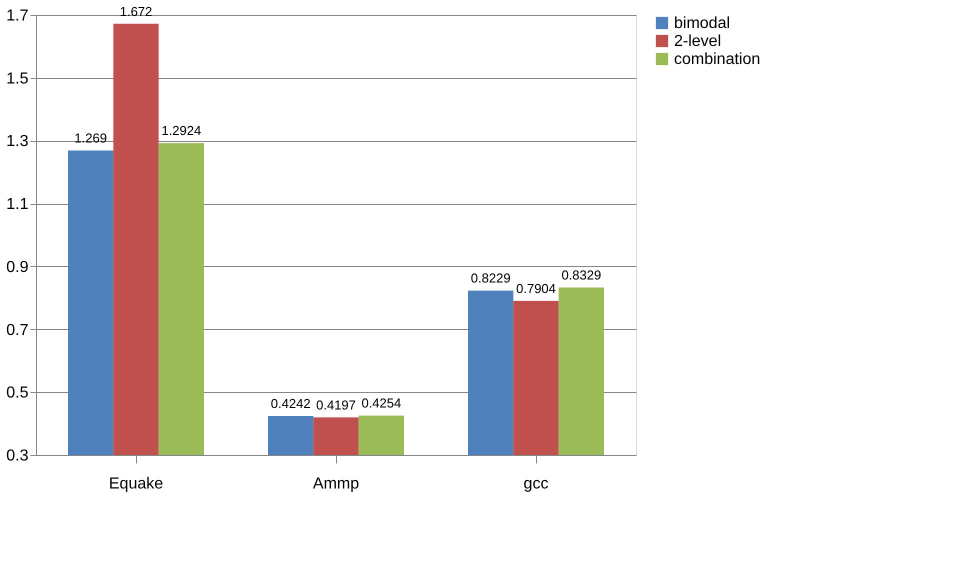  What do you see at coordinates (17, 267) in the screenshot?
I see `y-tick-label: 0.9` at bounding box center [17, 267].